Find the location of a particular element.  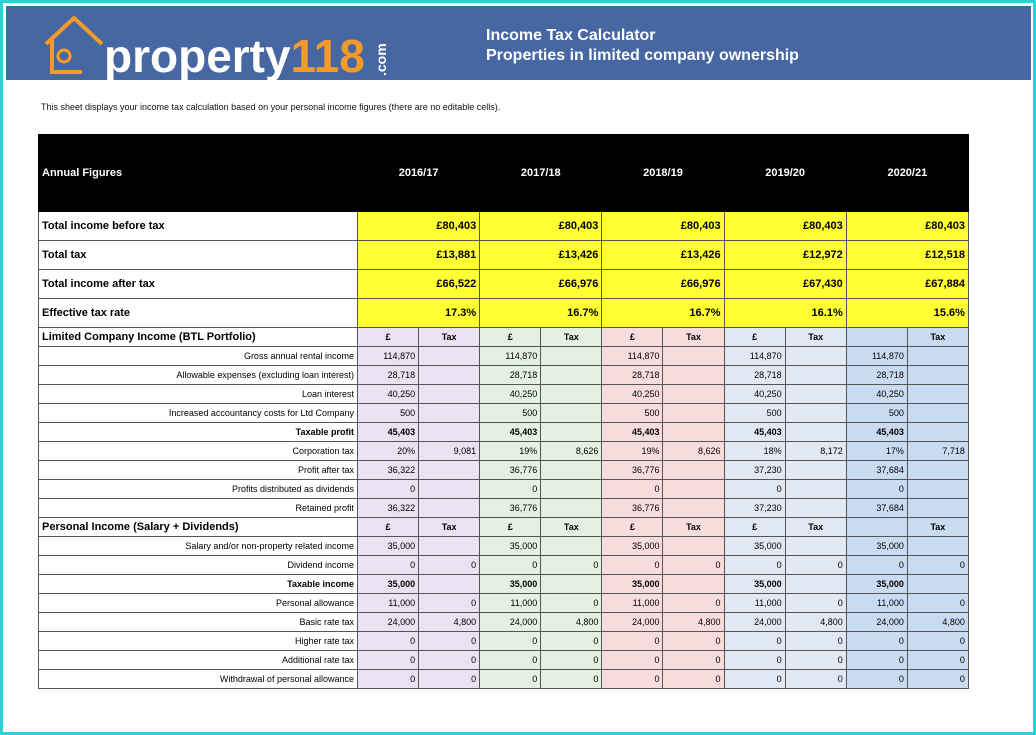

cell: 8,626 is located at coordinates (571, 451).